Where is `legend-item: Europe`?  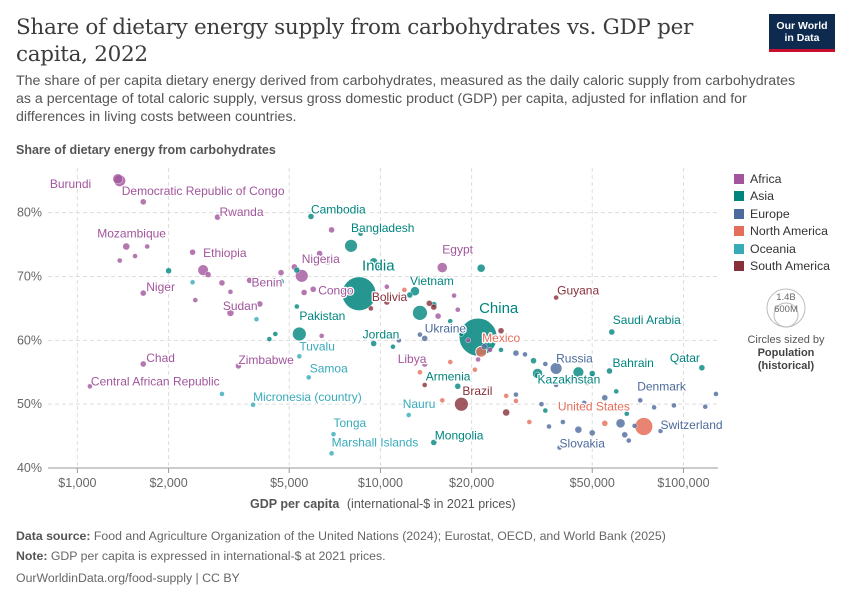 legend-item: Europe is located at coordinates (789, 214).